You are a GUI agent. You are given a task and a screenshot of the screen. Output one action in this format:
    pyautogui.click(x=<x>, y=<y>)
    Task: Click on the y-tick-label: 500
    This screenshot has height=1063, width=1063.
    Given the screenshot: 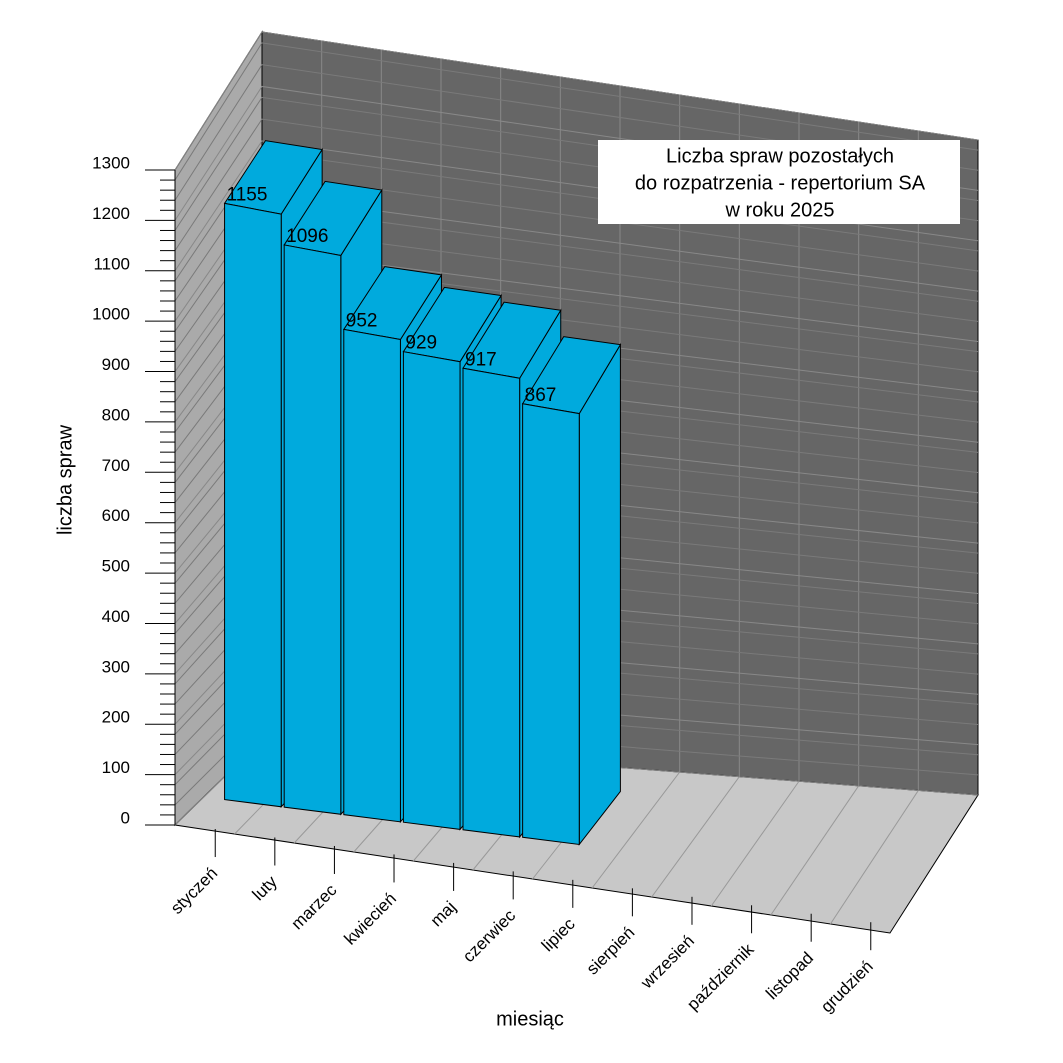 What is the action you would take?
    pyautogui.click(x=116, y=566)
    